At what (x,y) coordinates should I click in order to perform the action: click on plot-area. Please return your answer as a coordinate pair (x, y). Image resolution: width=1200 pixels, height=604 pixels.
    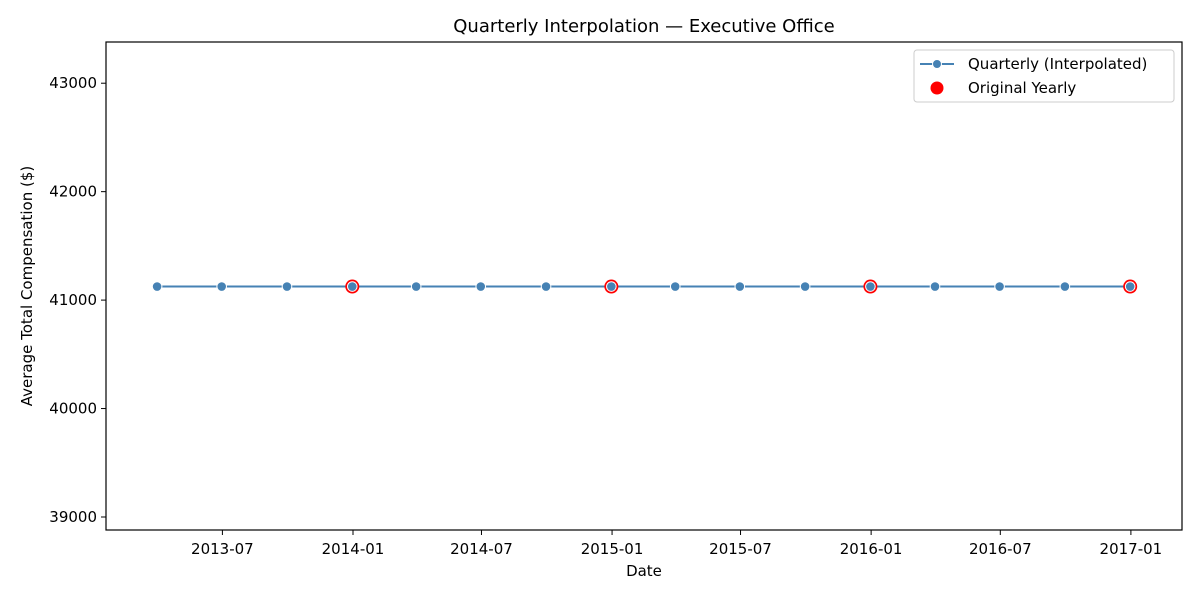
    Looking at the image, I should click on (644, 286).